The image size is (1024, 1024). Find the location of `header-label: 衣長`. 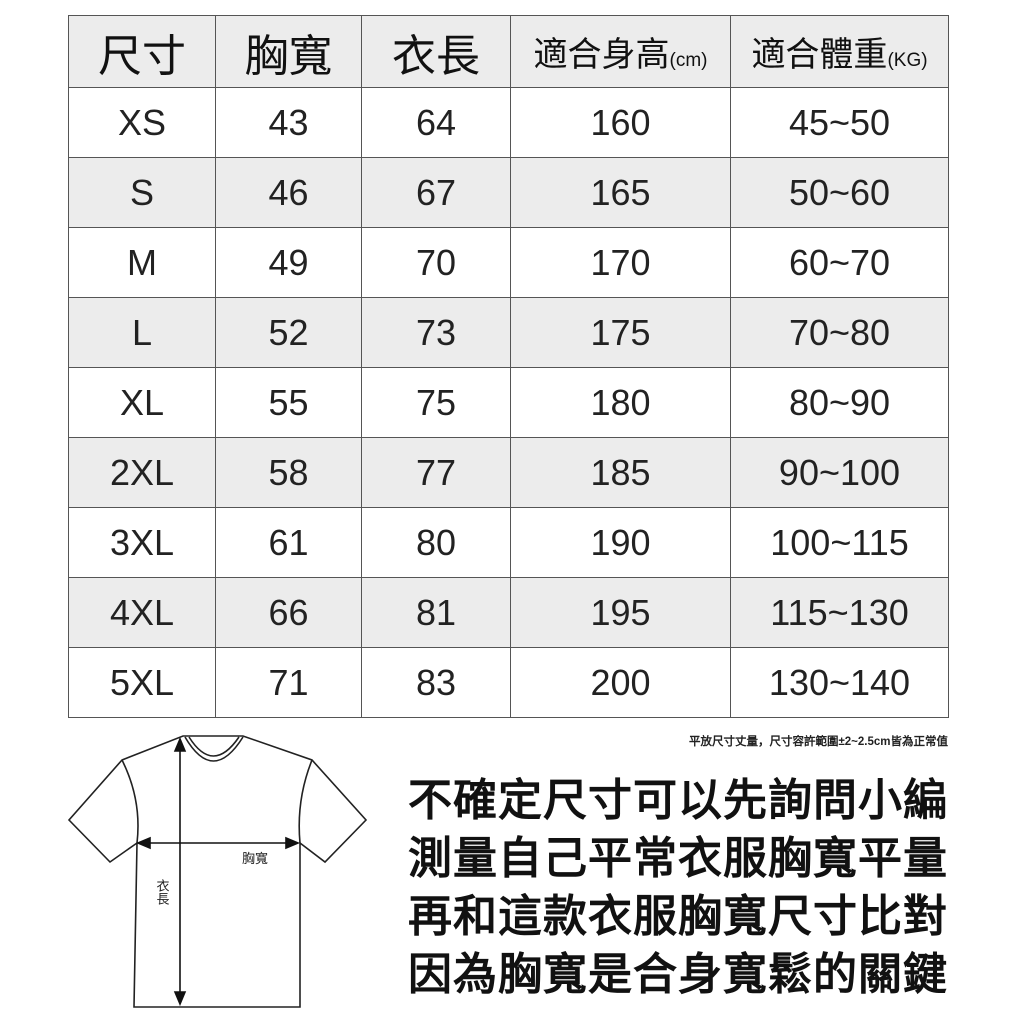

header-label: 衣長 is located at coordinates (436, 56).